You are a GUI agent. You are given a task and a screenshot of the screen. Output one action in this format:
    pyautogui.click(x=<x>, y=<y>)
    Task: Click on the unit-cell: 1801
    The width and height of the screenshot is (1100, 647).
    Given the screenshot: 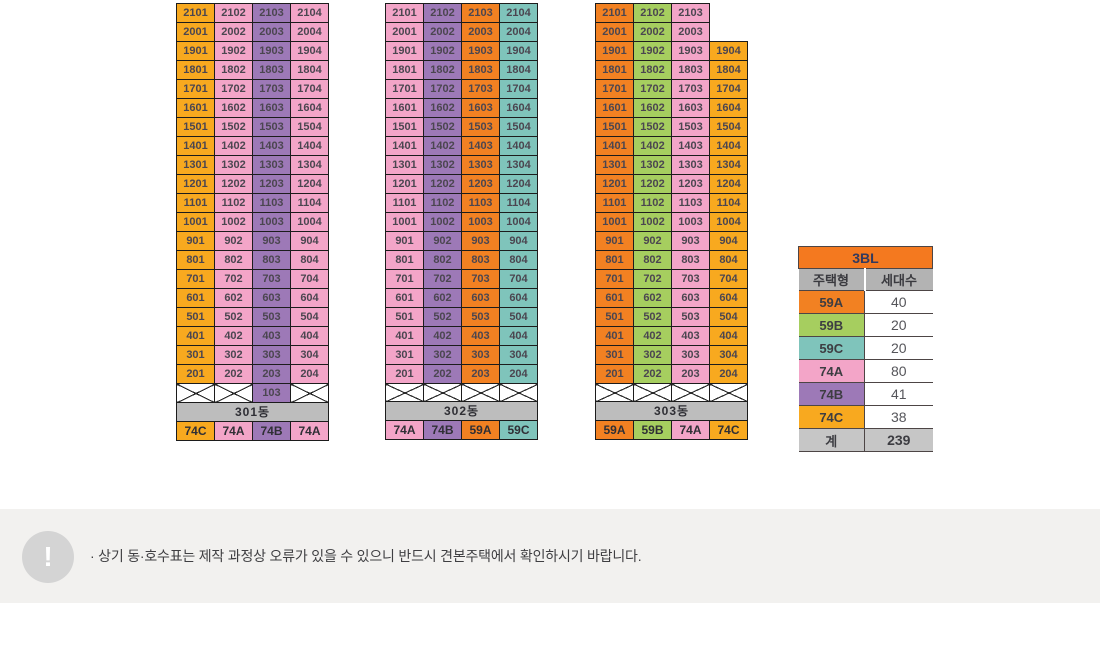 What is the action you would take?
    pyautogui.click(x=404, y=70)
    